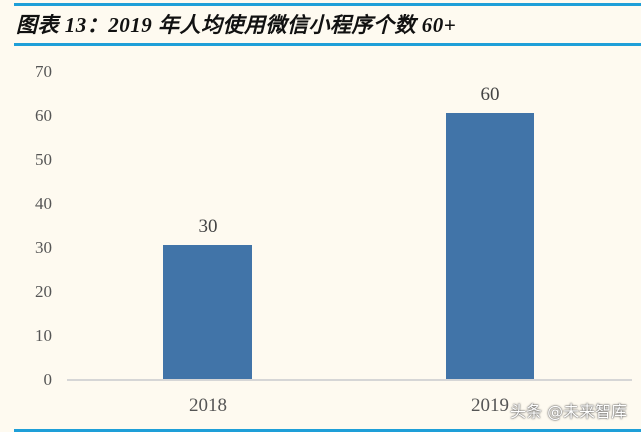  I want to click on y-tick-label: 20, so click(43, 291).